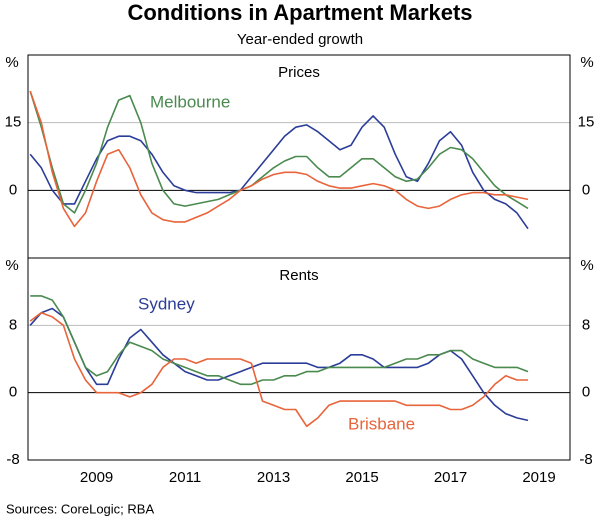 The image size is (600, 522). Describe the element at coordinates (299, 12) in the screenshot. I see `chart-title: Conditions in Apartment Markets` at that location.